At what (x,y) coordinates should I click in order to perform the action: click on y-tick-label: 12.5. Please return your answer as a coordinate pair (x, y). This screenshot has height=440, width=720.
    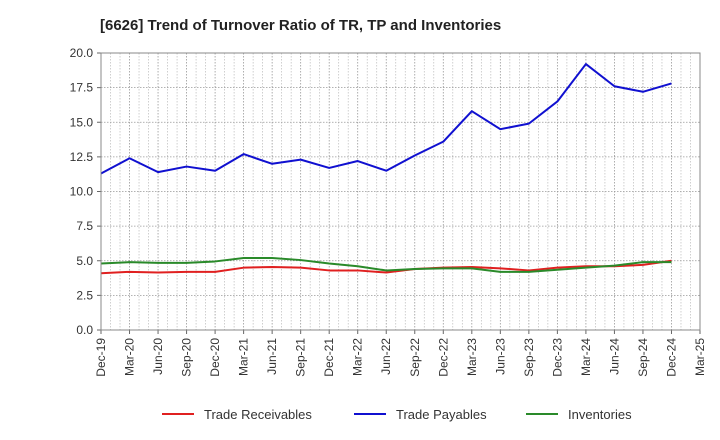
    Looking at the image, I should click on (82, 157).